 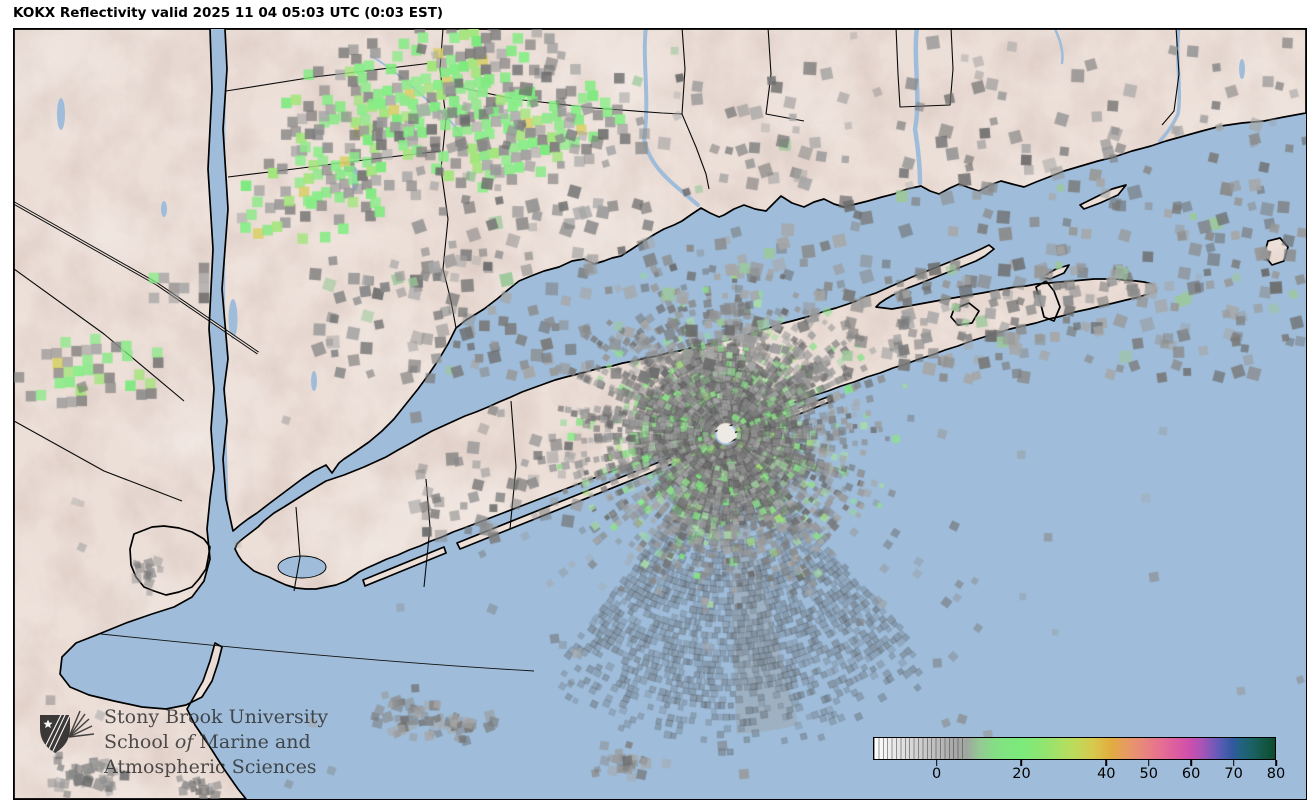 I want to click on colorbar-tick-label: 20, so click(x=1021, y=774).